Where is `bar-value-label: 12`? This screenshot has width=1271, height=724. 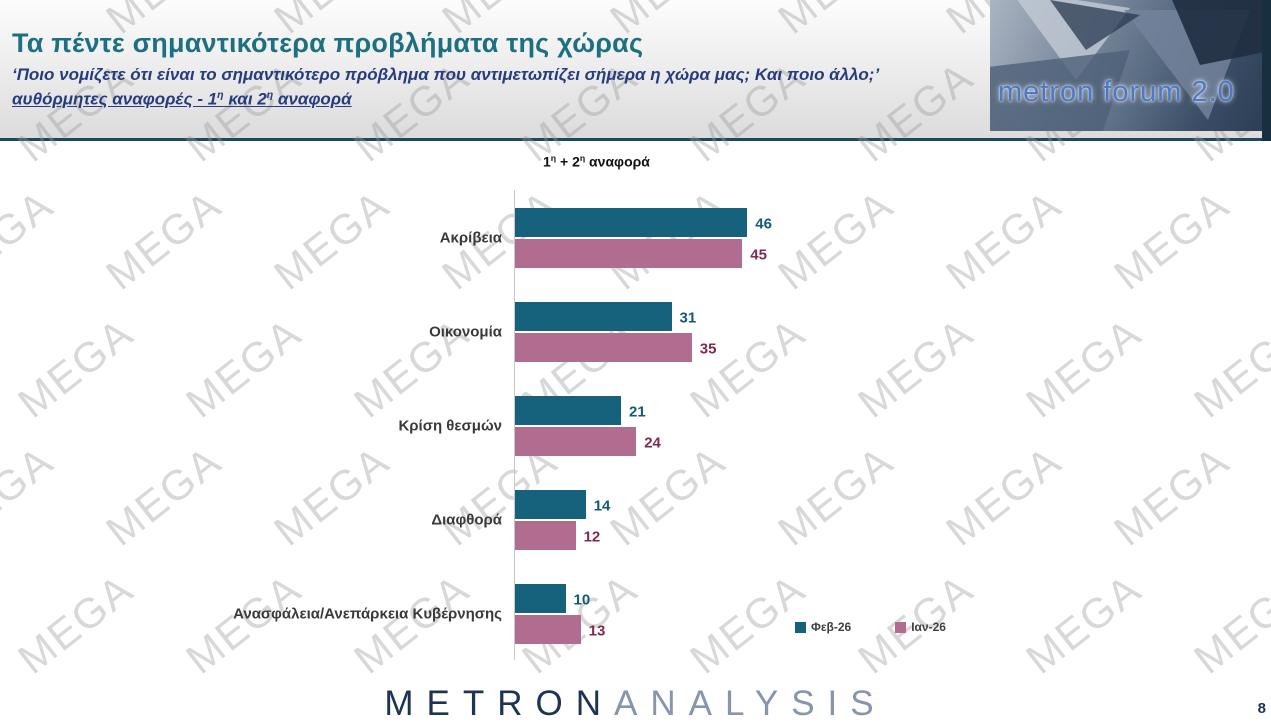 bar-value-label: 12 is located at coordinates (592, 536).